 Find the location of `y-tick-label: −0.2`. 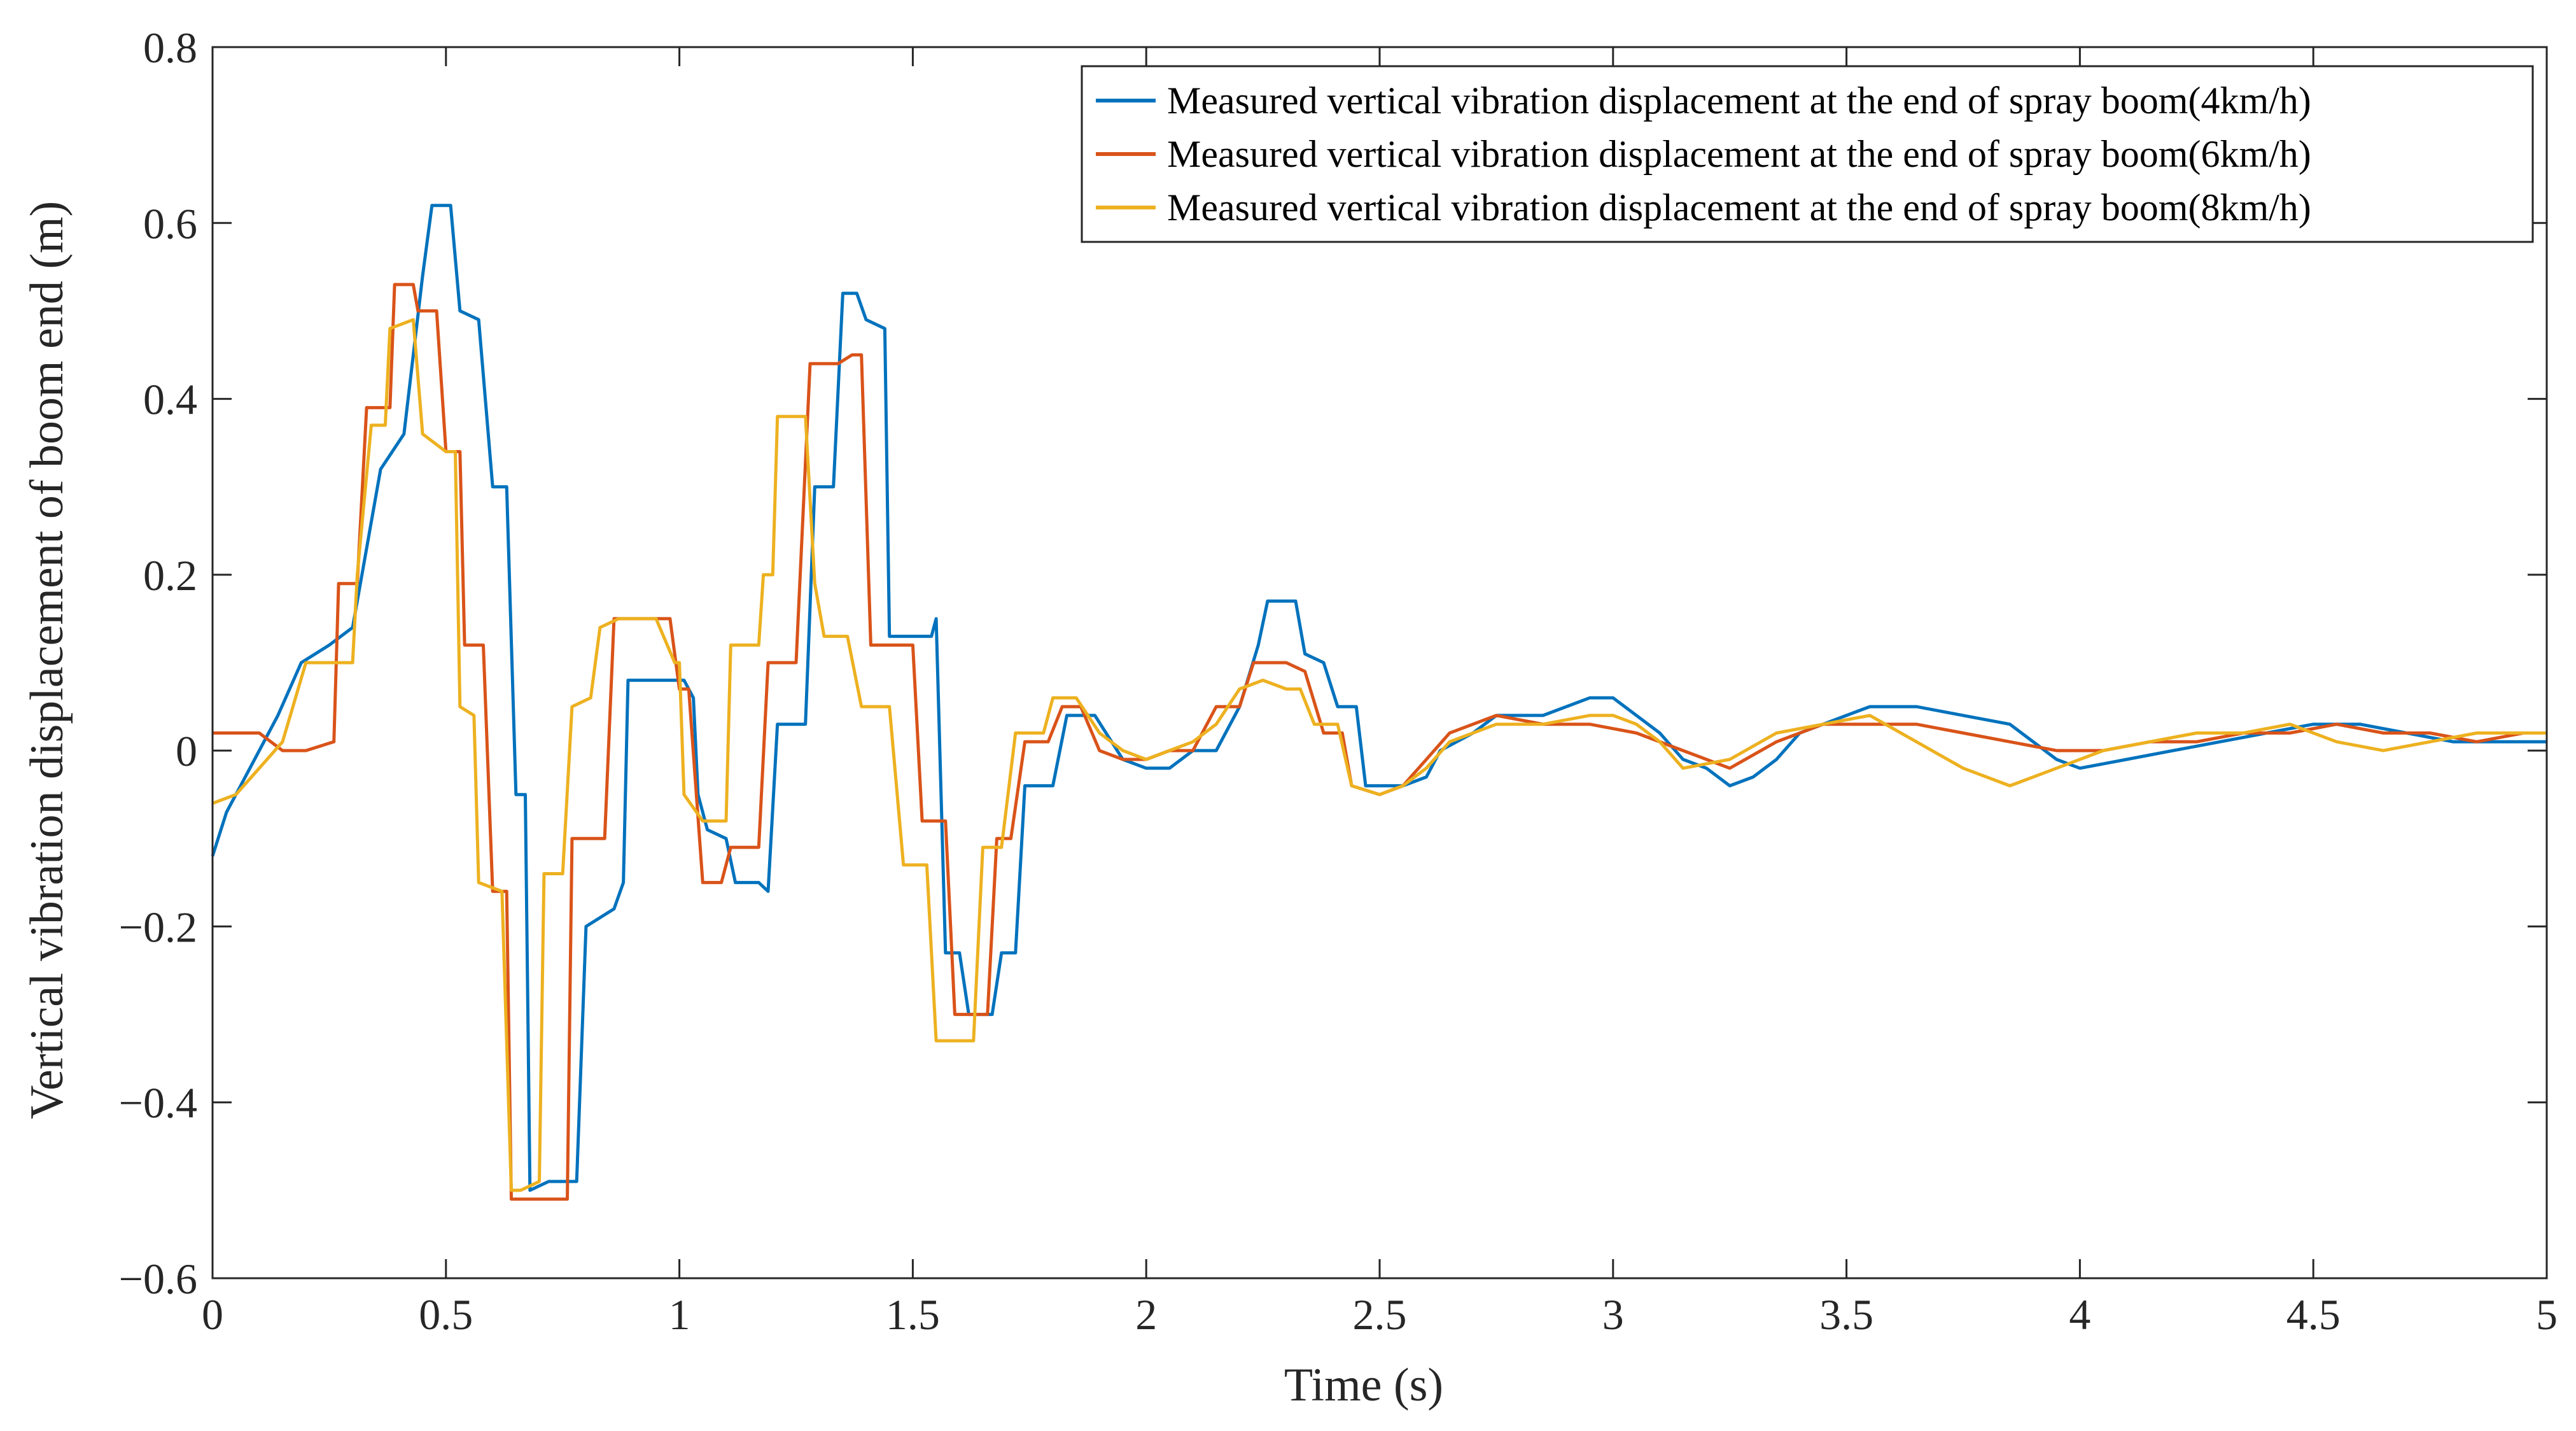

y-tick-label: −0.2 is located at coordinates (158, 927).